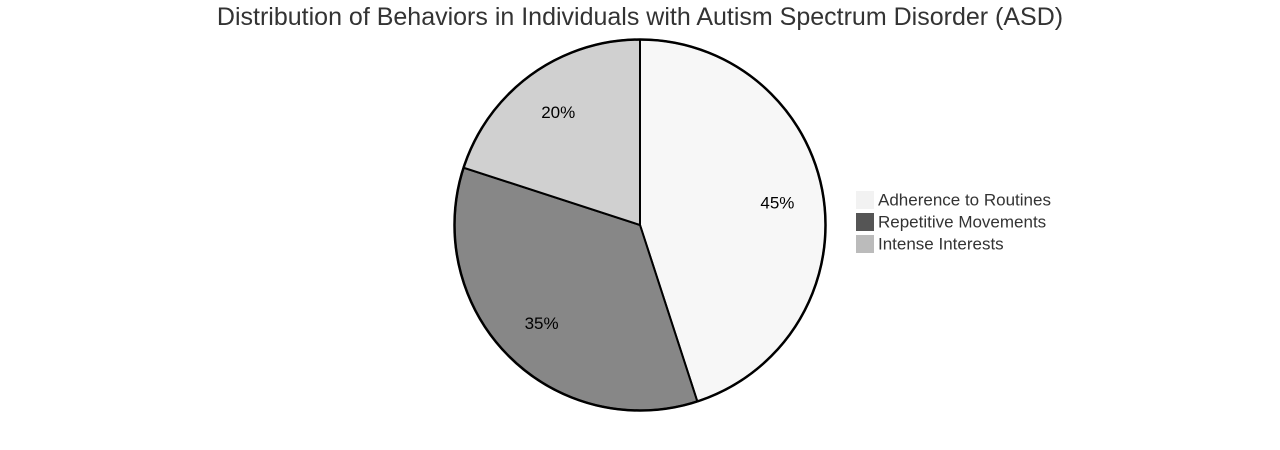 This screenshot has height=450, width=1280. Describe the element at coordinates (660, 218) in the screenshot. I see `pie-slice-labels: 45% 35% 20%` at that location.